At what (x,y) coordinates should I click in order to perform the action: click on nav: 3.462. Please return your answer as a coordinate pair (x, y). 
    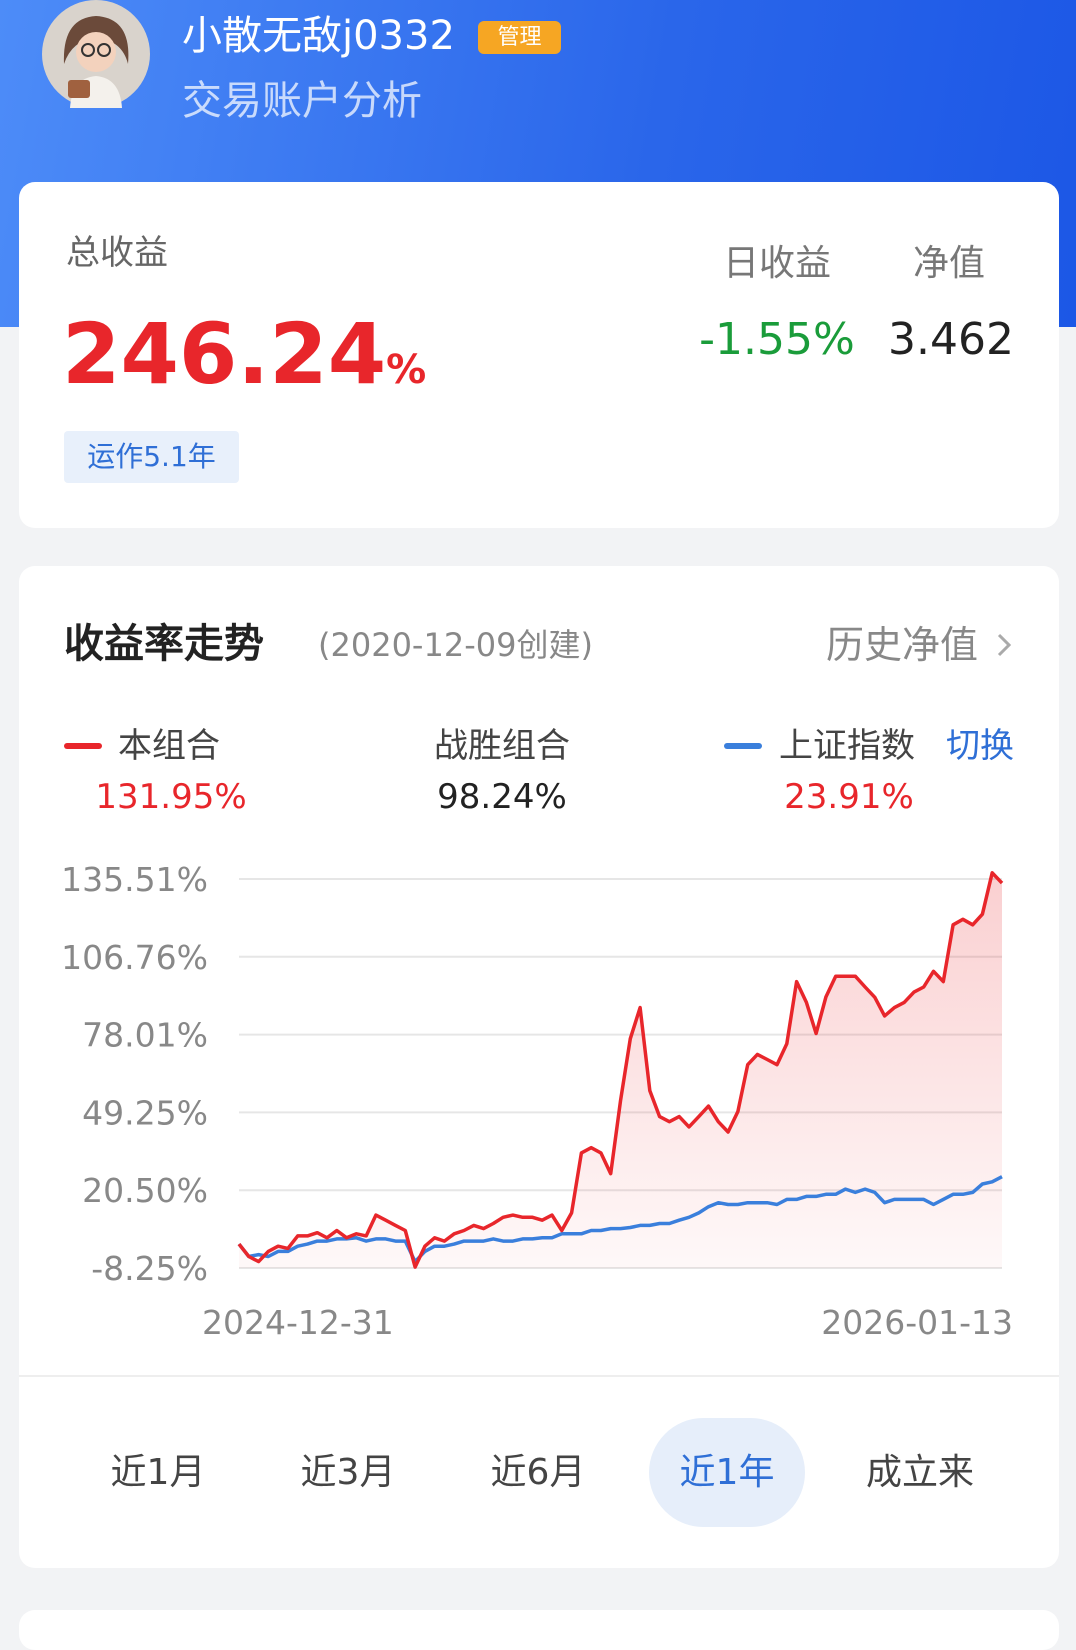
    Looking at the image, I should click on (951, 339).